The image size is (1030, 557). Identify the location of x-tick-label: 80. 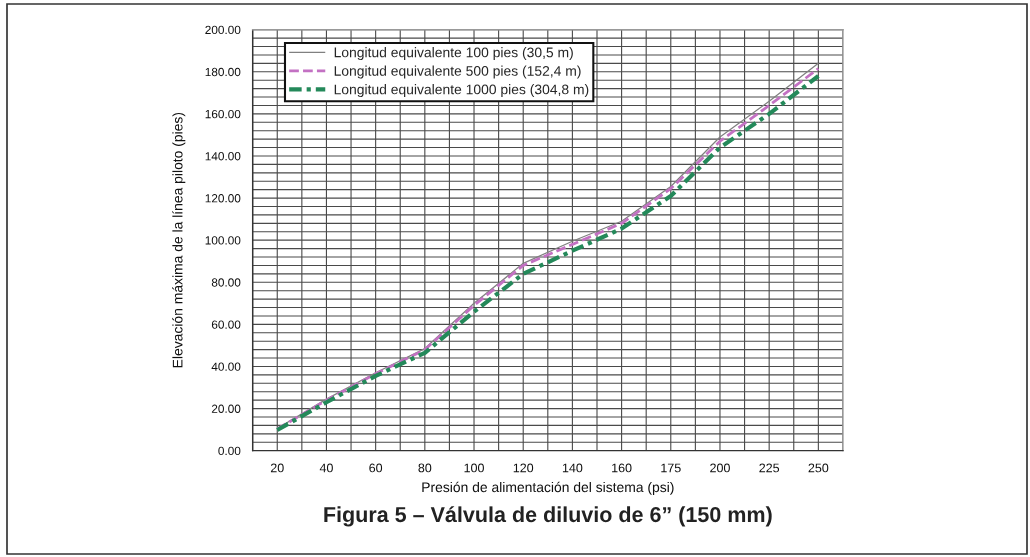
(425, 468).